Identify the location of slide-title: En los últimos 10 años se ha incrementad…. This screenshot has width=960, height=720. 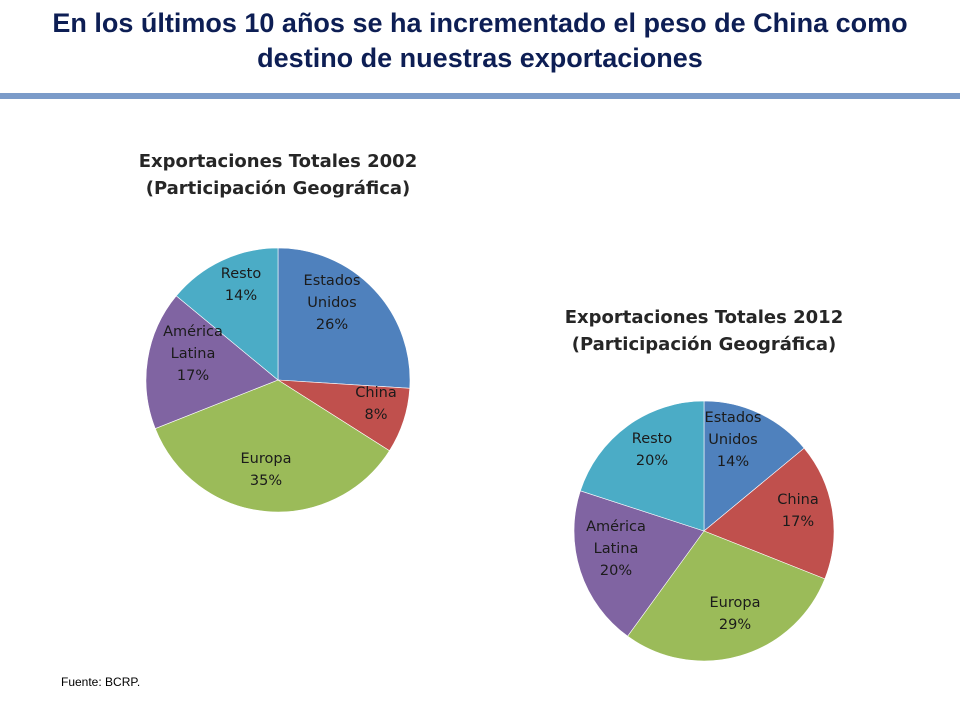
(480, 41).